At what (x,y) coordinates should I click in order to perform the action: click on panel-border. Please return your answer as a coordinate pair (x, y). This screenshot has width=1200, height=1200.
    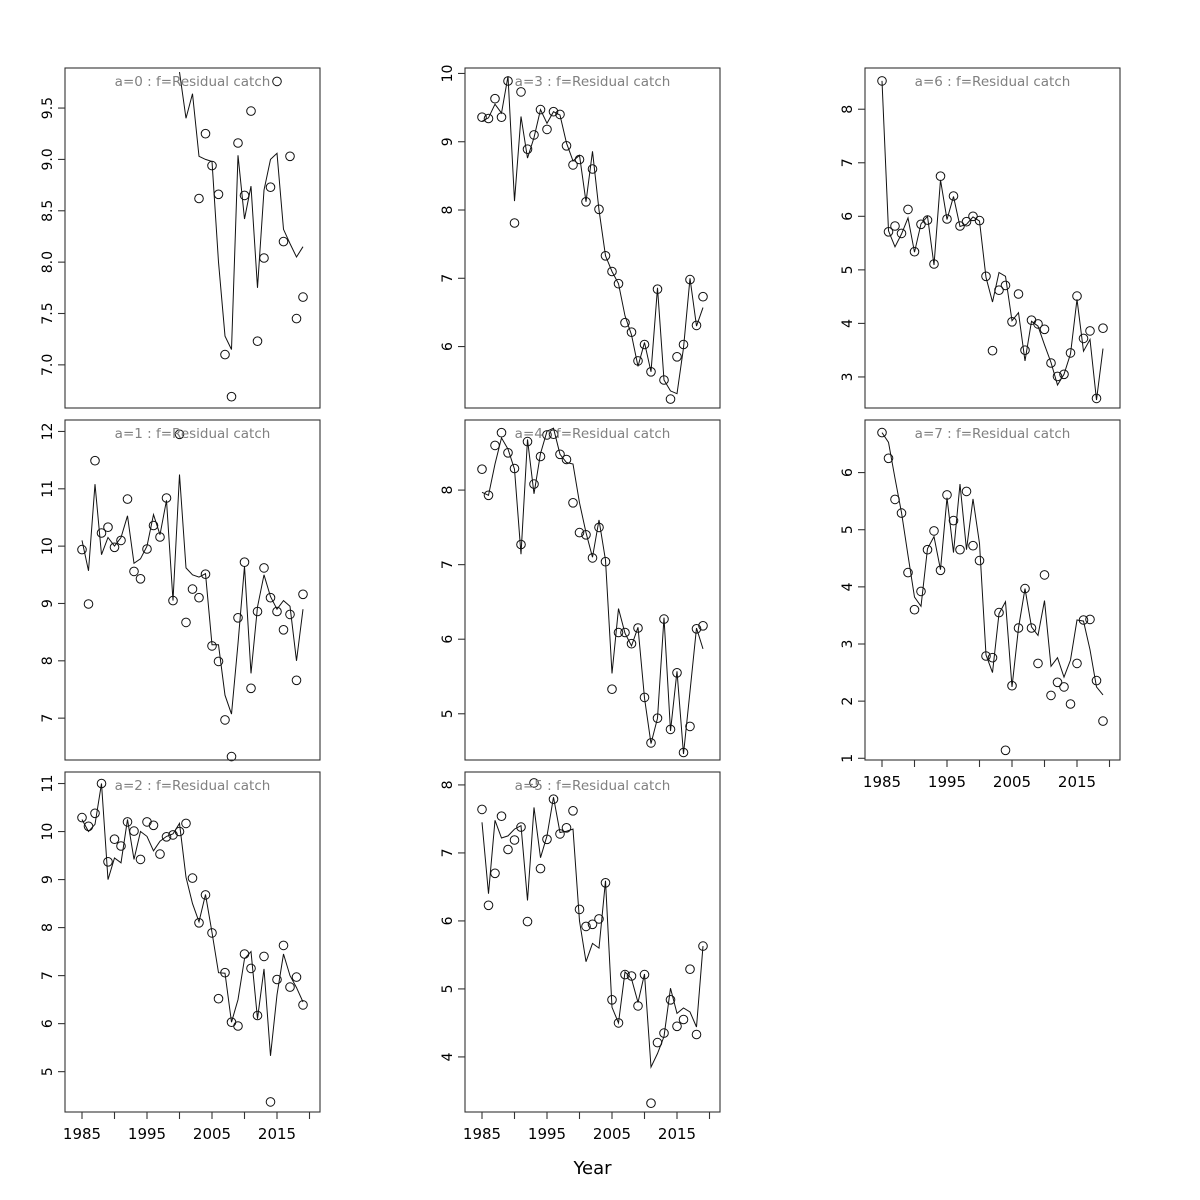
    Looking at the image, I should click on (192, 590).